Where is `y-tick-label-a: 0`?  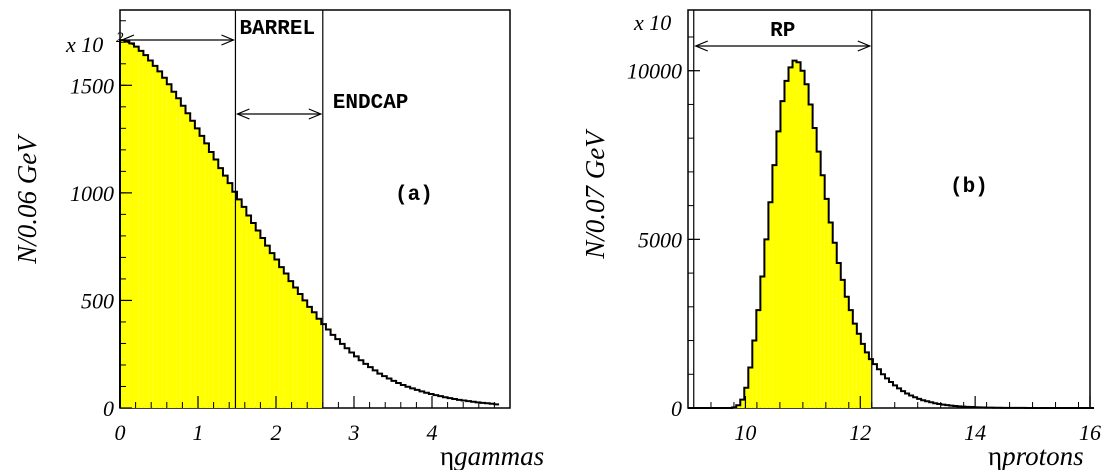
y-tick-label-a: 0 is located at coordinates (108, 408).